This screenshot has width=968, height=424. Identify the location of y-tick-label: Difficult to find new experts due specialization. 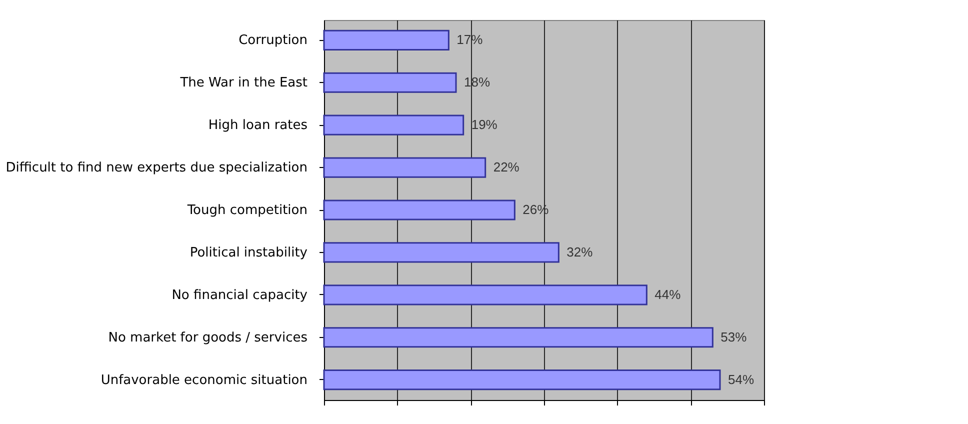
(157, 168).